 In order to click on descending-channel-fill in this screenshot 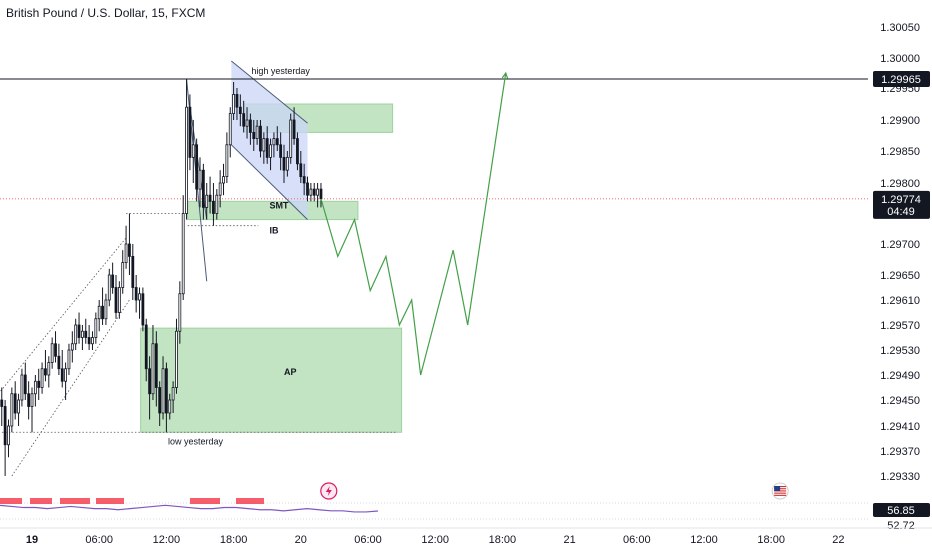, I will do `click(269, 140)`.